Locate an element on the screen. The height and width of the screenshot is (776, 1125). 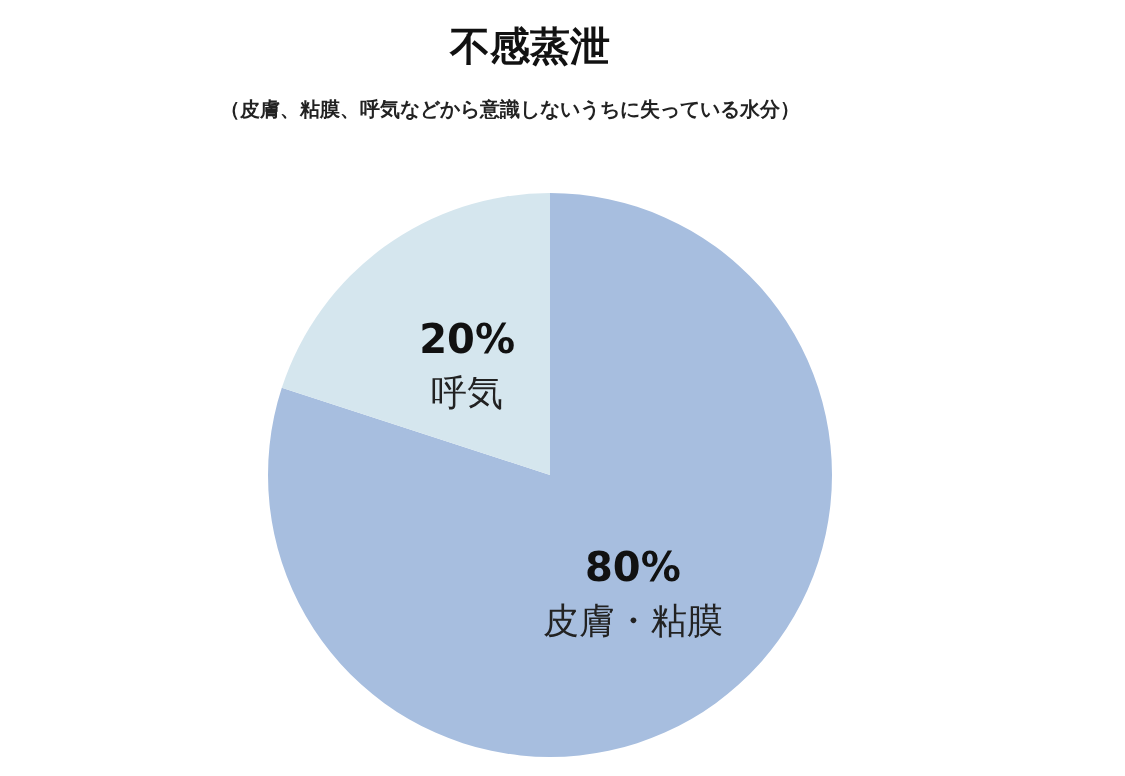
slice-label: 皮膚・粘膜 is located at coordinates (632, 621).